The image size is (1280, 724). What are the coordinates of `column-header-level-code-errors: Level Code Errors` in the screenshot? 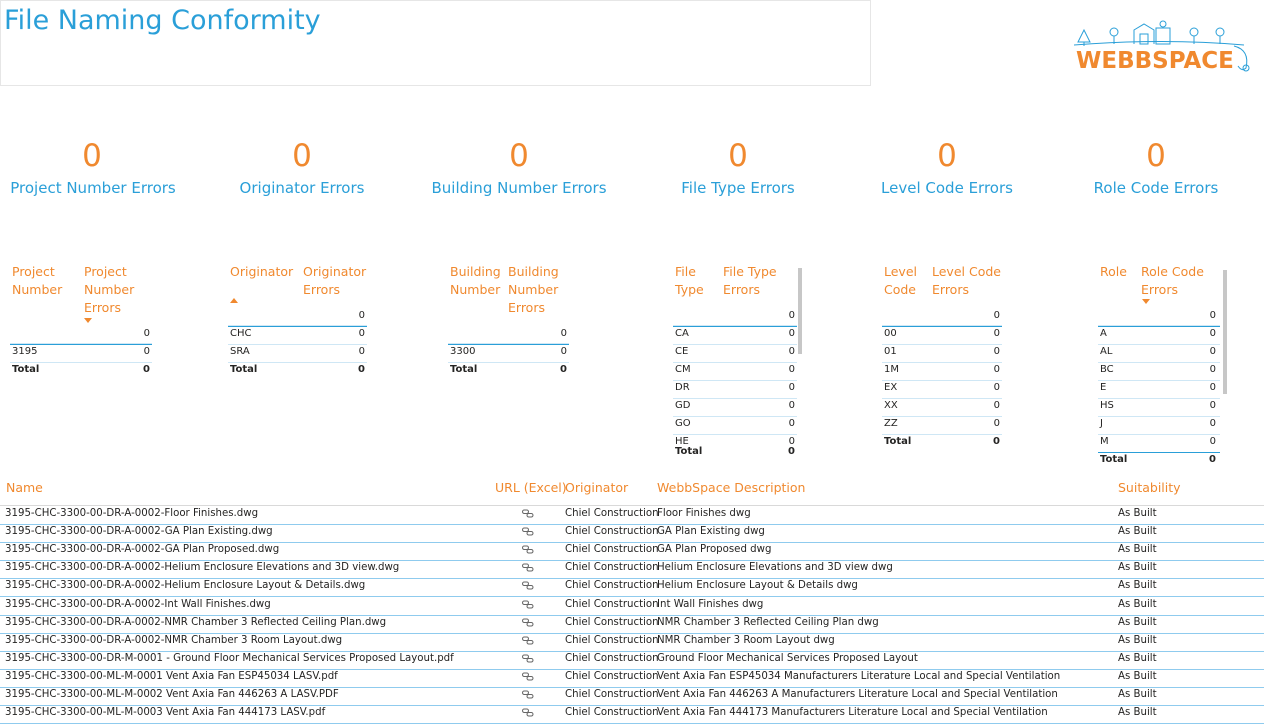 It's located at (966, 280).